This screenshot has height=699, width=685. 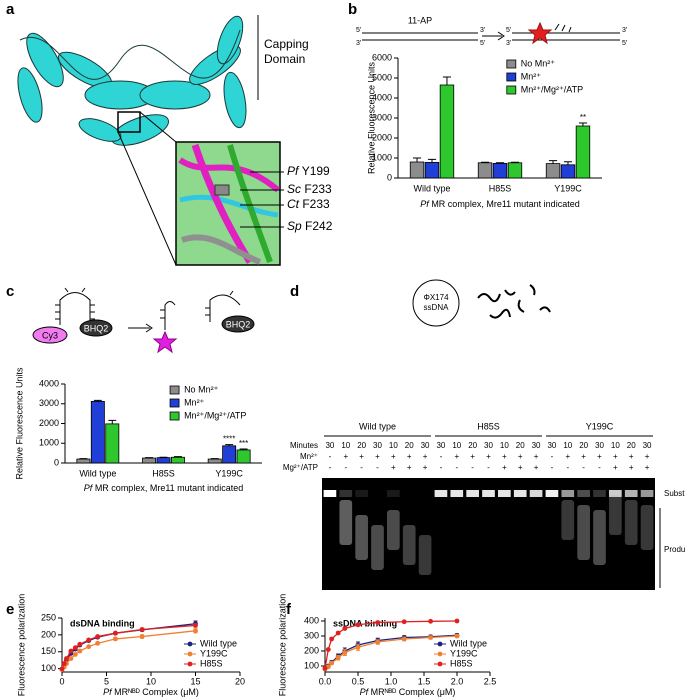 I want to click on significance: **, so click(x=583, y=117).